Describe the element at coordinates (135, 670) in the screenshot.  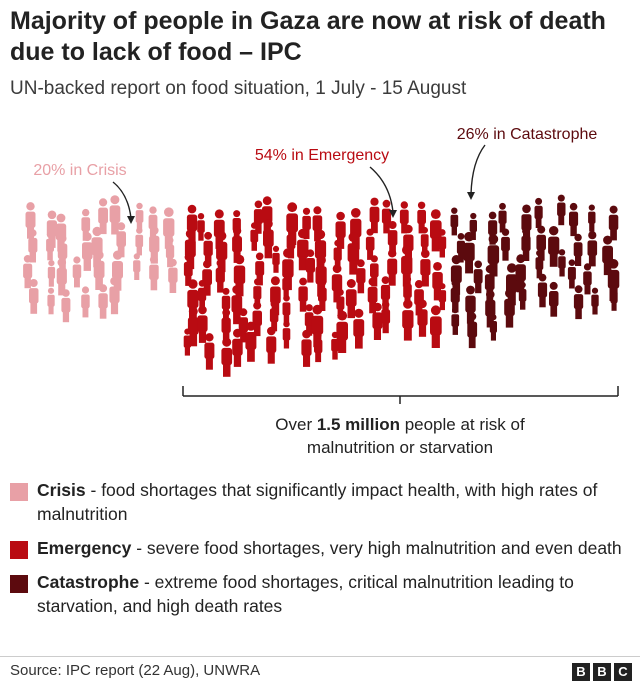
I see `source-note: Source: IPC report (22 Aug), UNWRA` at that location.